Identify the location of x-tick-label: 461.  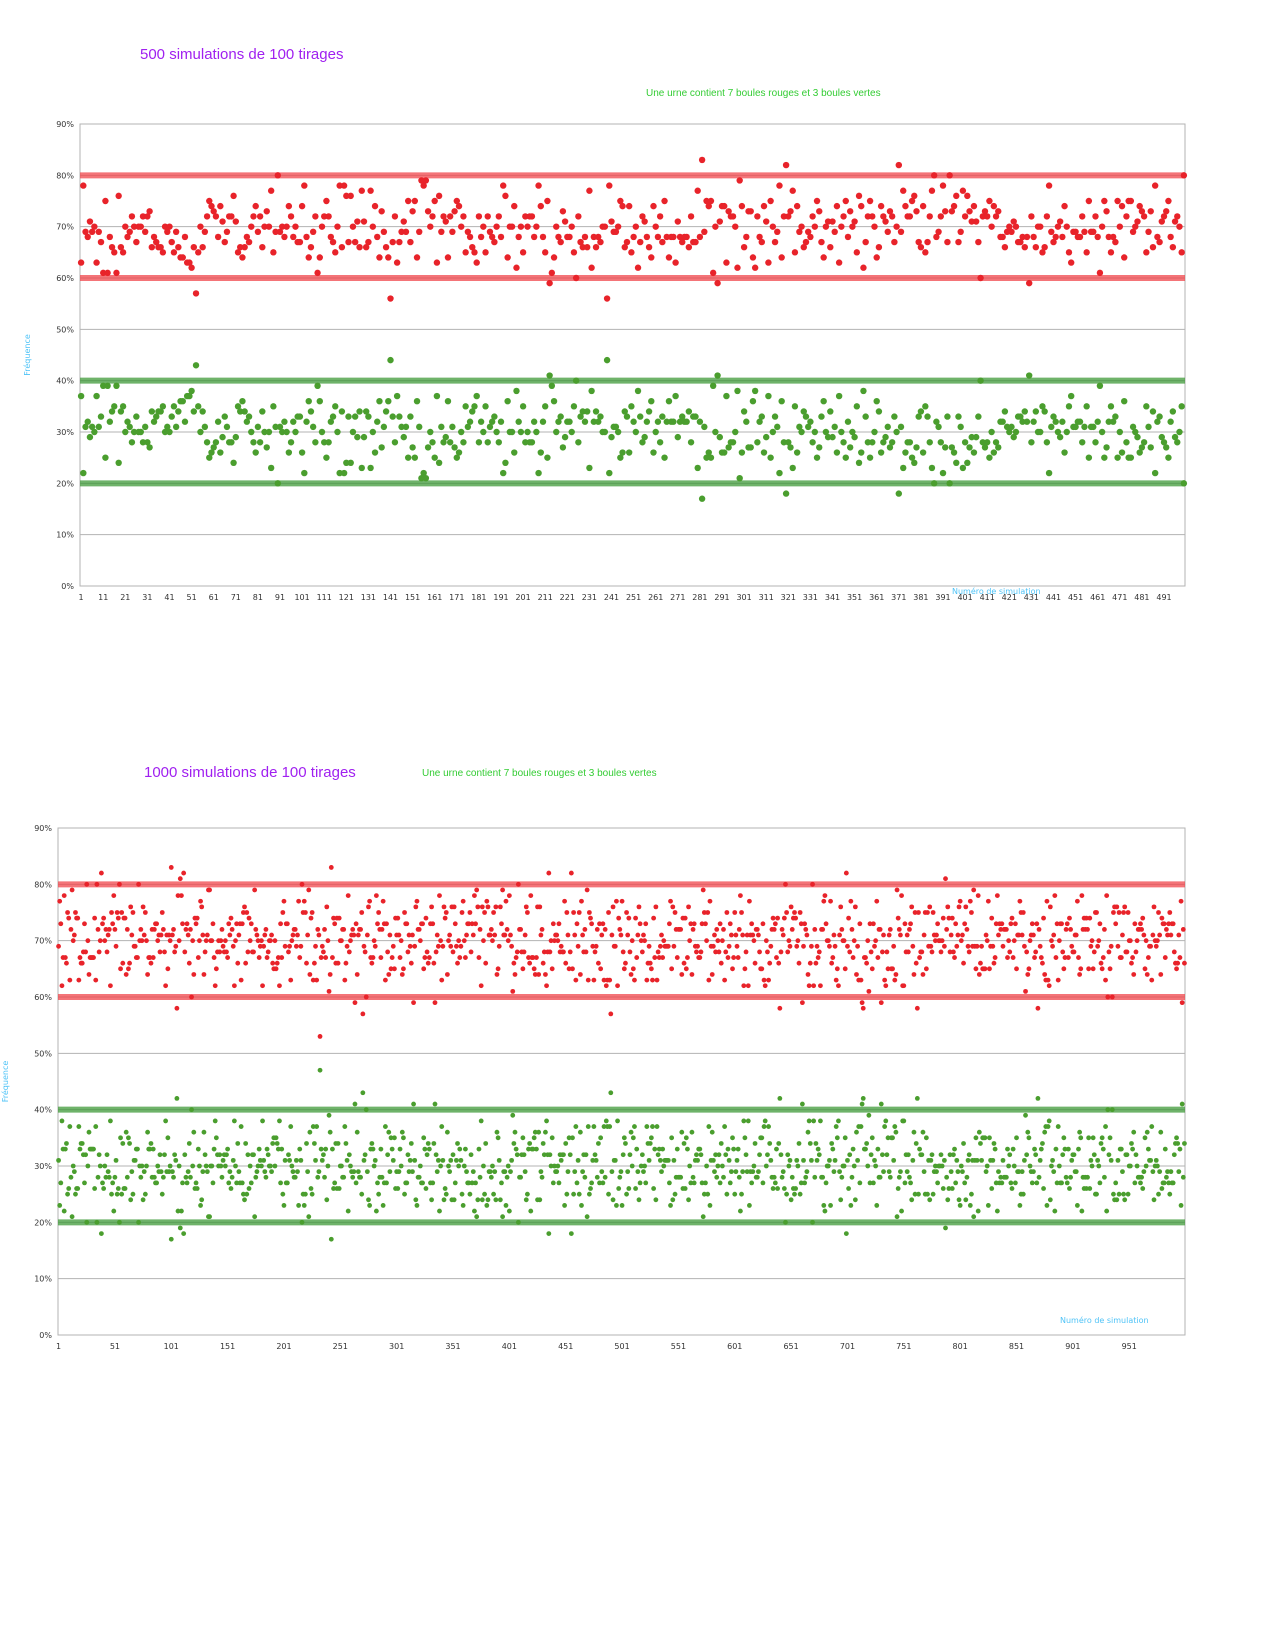
(1097, 597).